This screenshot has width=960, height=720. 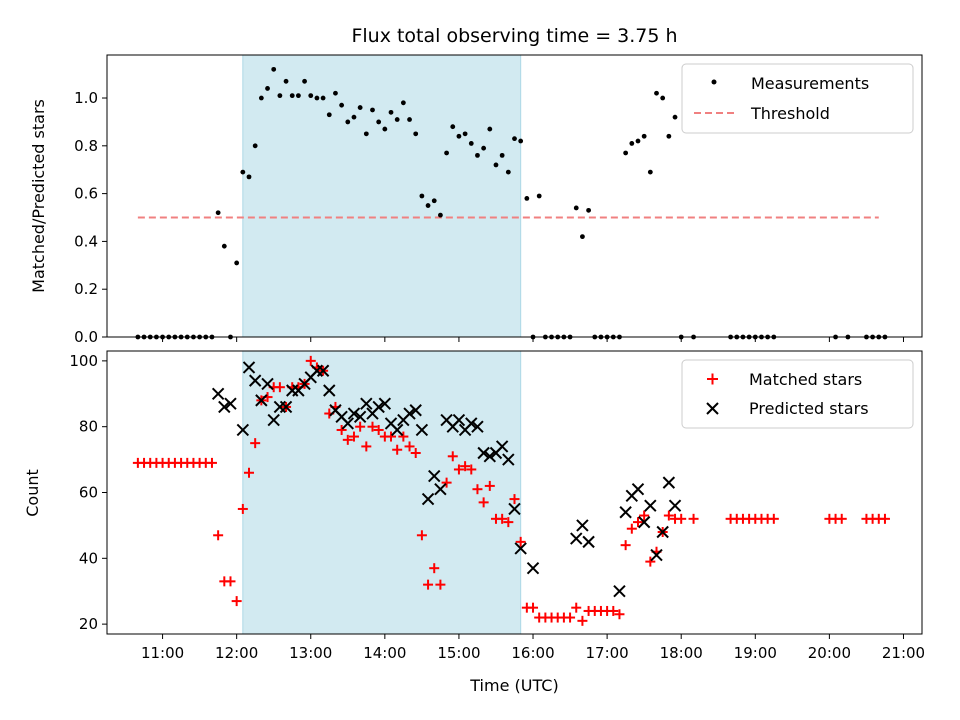 What do you see at coordinates (88, 427) in the screenshot?
I see `bottom-y-tick-label: 80` at bounding box center [88, 427].